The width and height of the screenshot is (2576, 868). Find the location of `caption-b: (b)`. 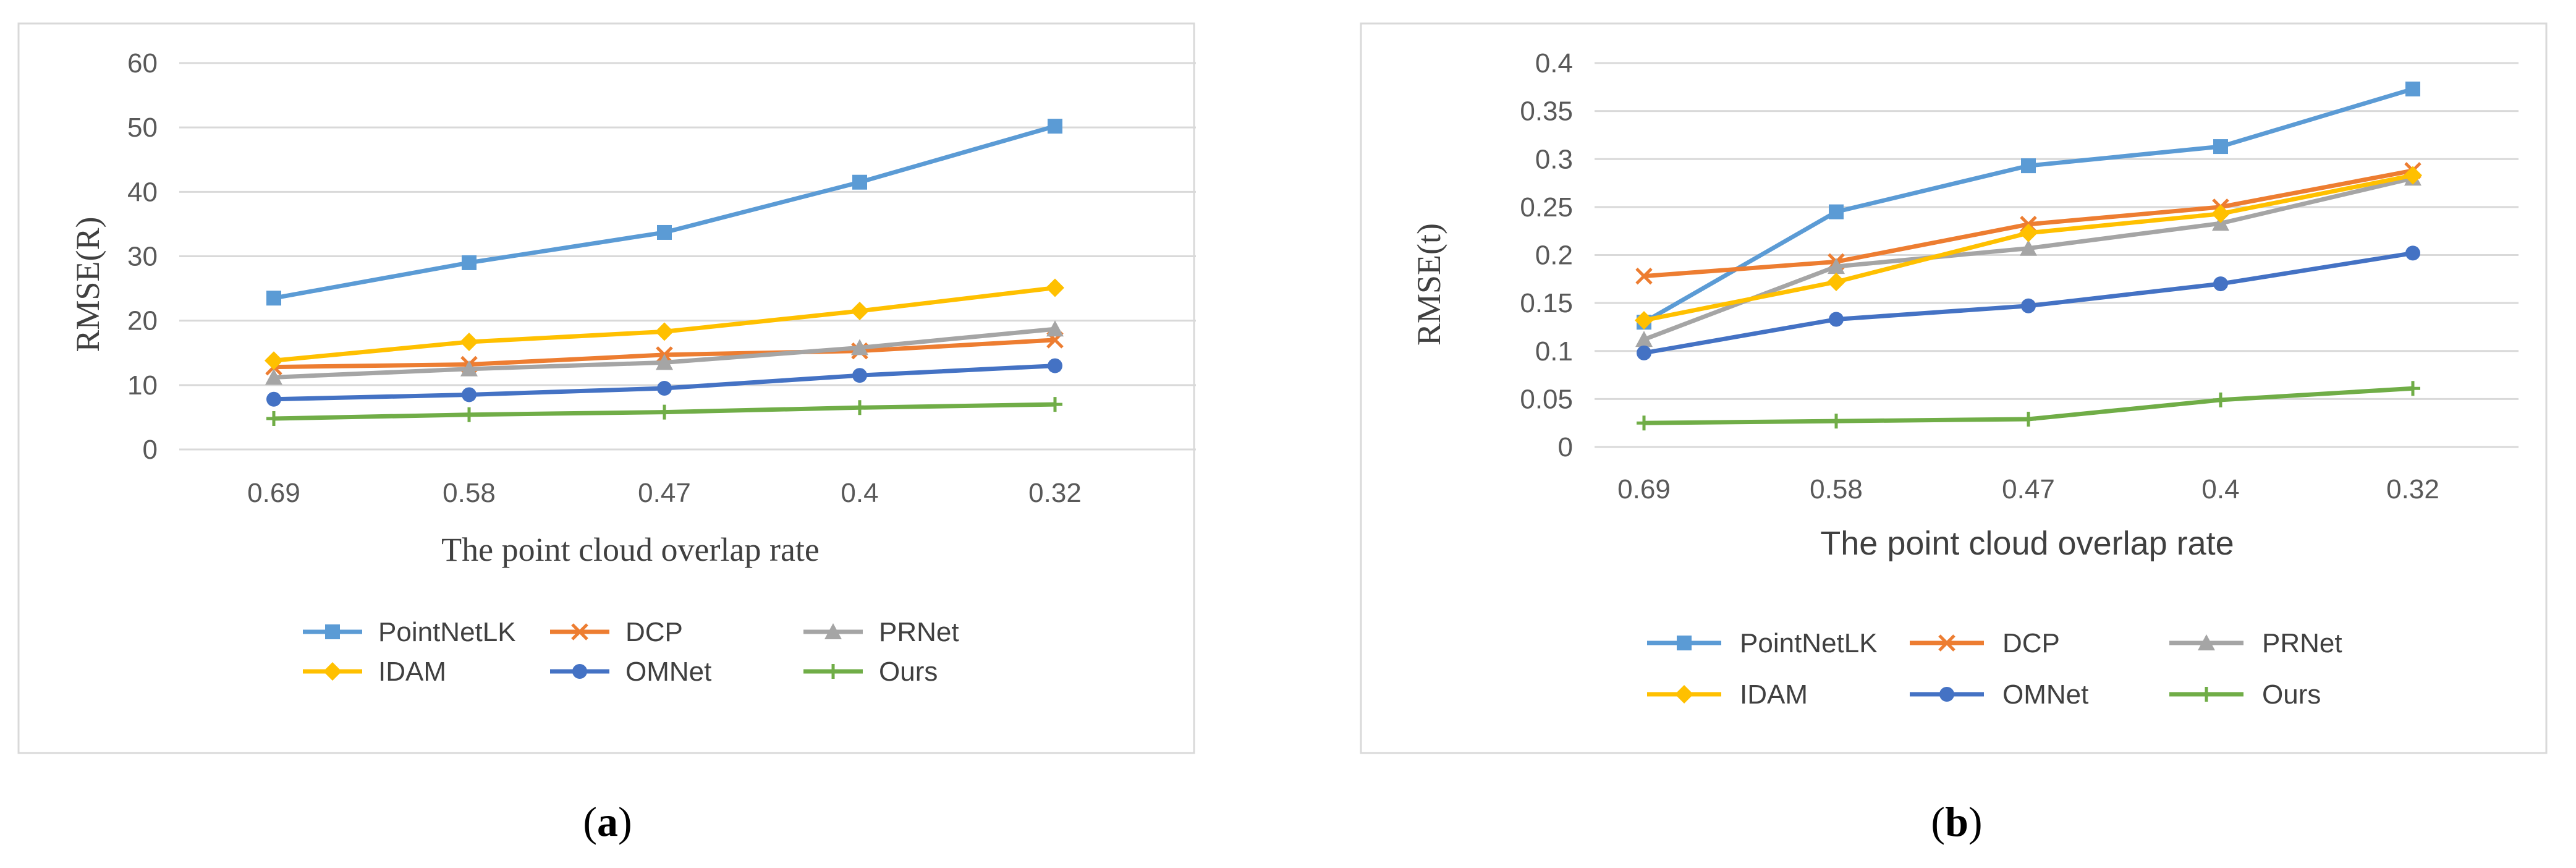

caption-b: (b) is located at coordinates (1956, 821).